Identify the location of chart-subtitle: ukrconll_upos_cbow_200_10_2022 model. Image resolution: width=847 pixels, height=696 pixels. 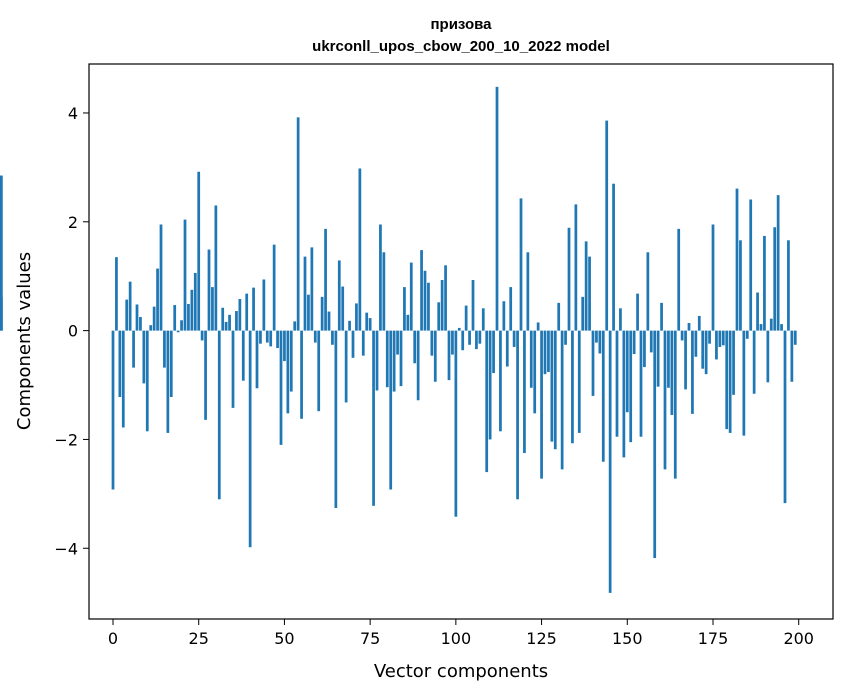
(461, 46).